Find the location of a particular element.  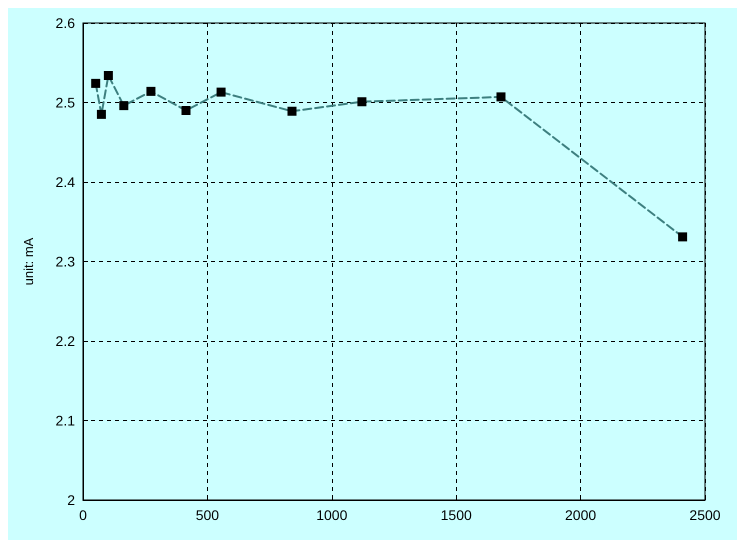

y-tick-label: 2.3 is located at coordinates (66, 262).